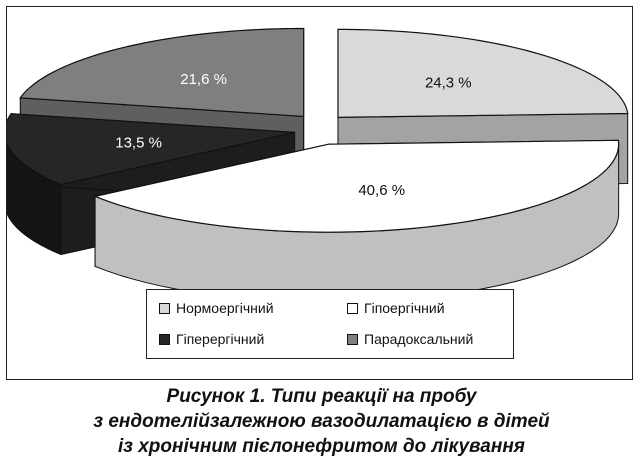 The width and height of the screenshot is (643, 469). Describe the element at coordinates (448, 82) in the screenshot. I see `slice-label-normoergic: 24,3 %` at that location.